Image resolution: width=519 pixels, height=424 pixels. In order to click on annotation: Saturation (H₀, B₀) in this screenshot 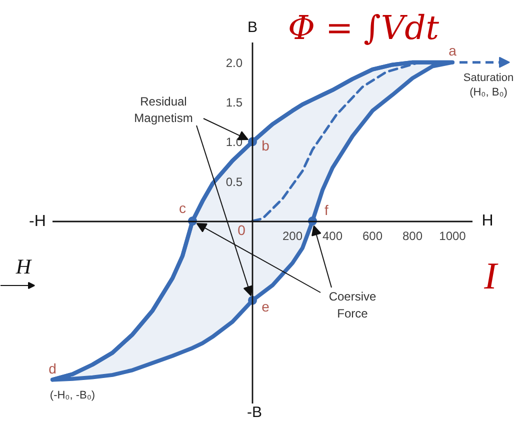, I will do `click(488, 85)`.